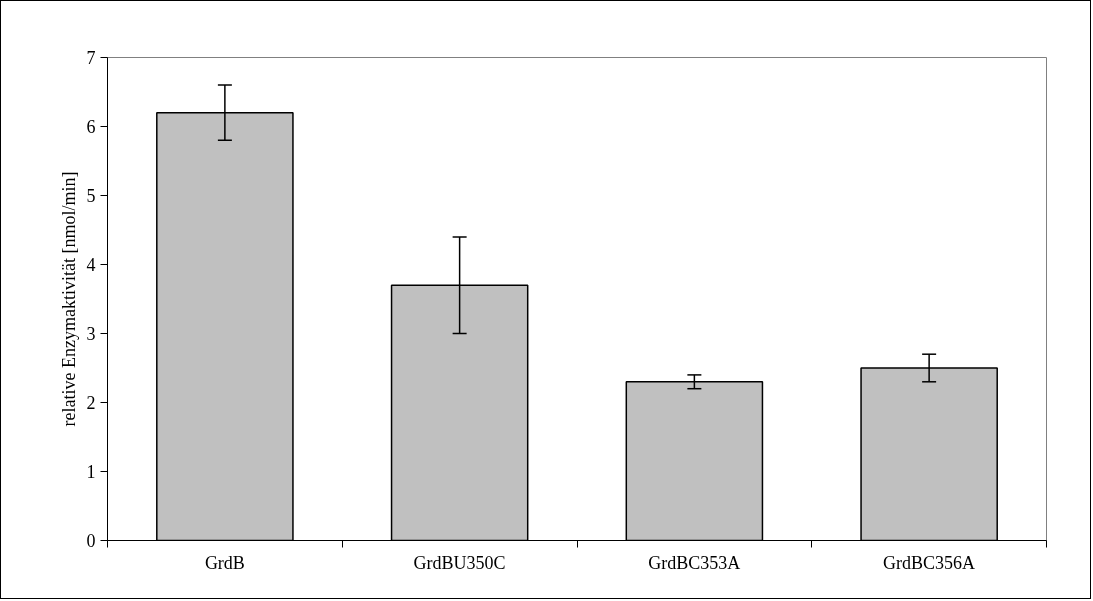  Describe the element at coordinates (91, 472) in the screenshot. I see `y-tick-label: 1` at that location.